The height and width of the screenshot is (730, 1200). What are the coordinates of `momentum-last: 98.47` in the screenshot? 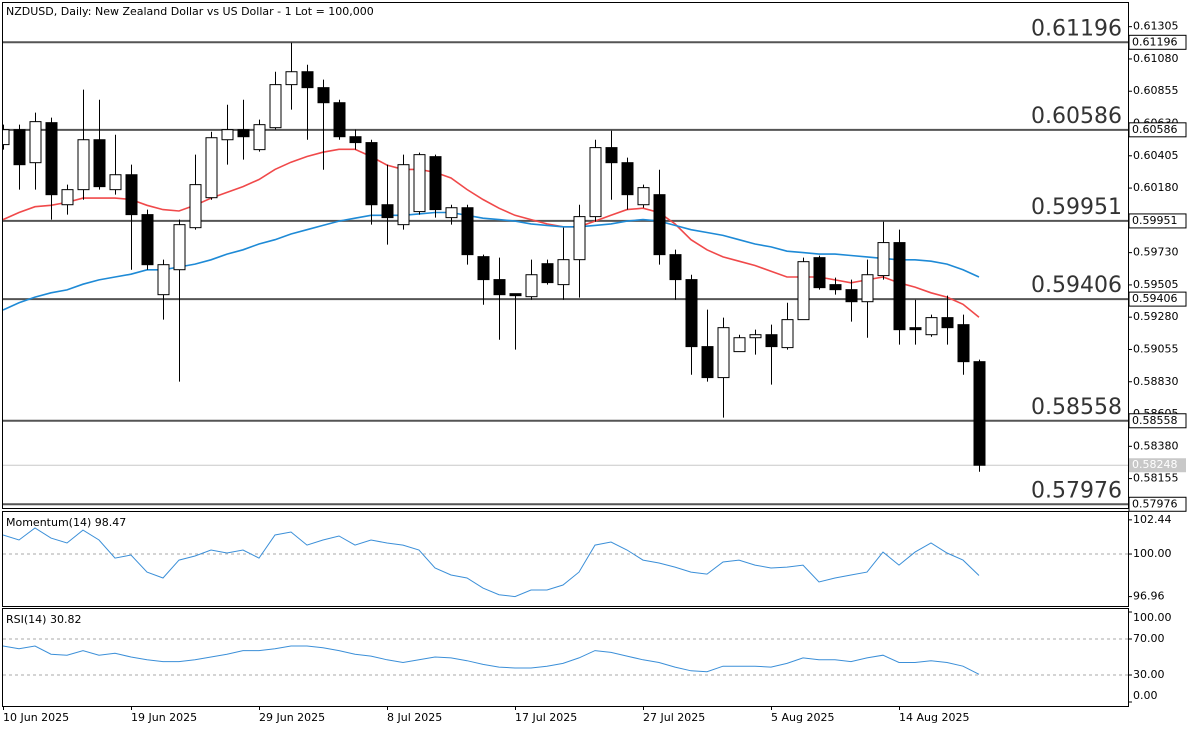 It's located at (111, 522).